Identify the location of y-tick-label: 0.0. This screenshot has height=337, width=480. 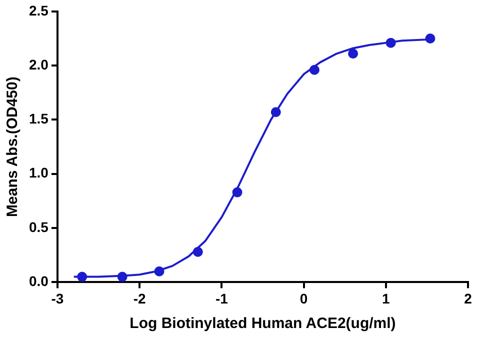
(38, 281).